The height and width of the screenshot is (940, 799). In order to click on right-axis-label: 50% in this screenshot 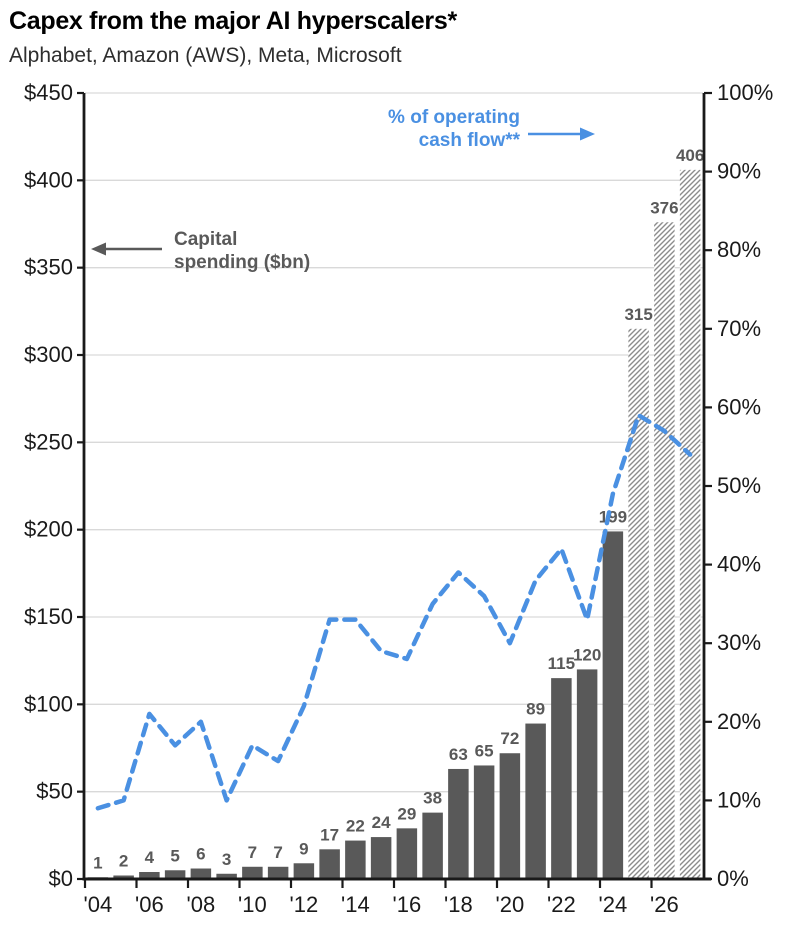, I will do `click(739, 485)`.